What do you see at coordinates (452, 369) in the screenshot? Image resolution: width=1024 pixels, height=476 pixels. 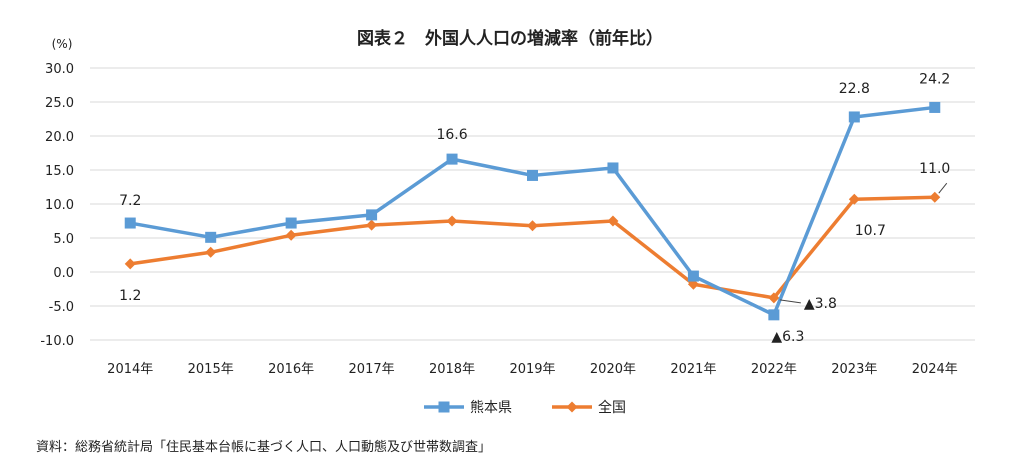 I see `x-tick-label: 2018年` at bounding box center [452, 369].